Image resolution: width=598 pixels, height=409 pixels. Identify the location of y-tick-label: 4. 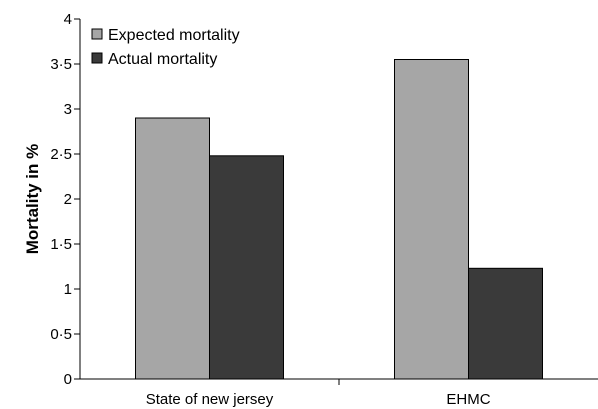
(68, 19).